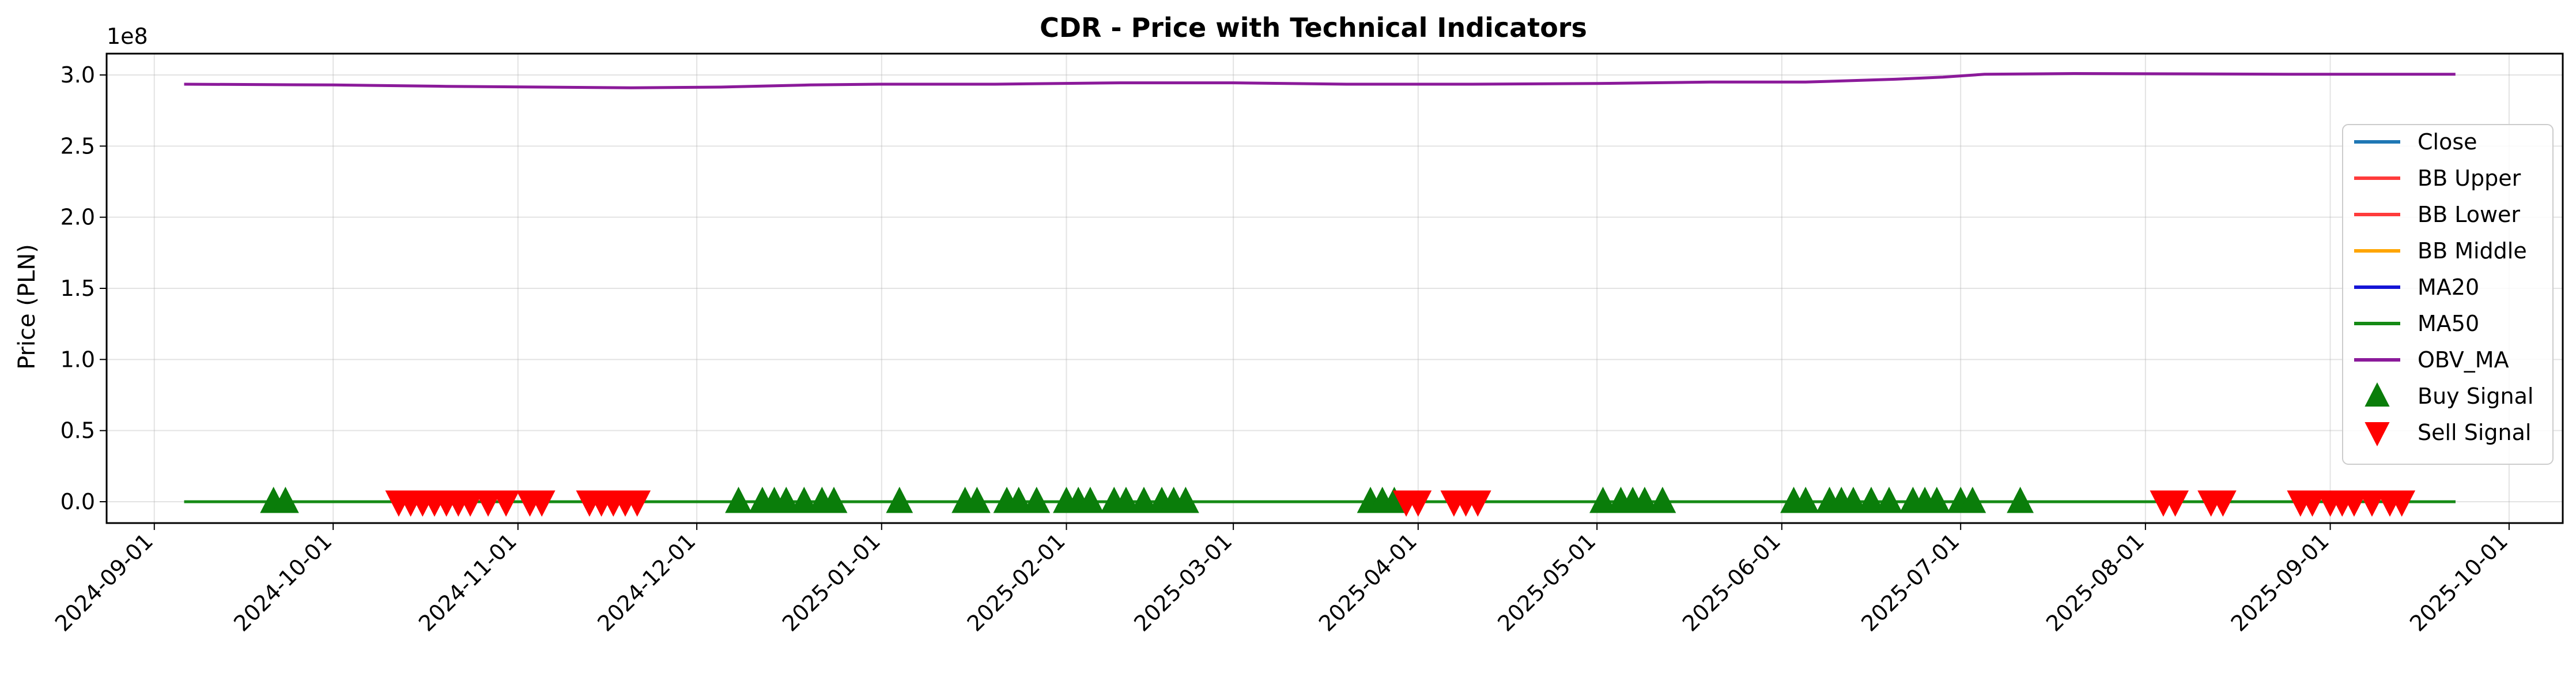  I want to click on legend-swatch-sell-signal, so click(2377, 434).